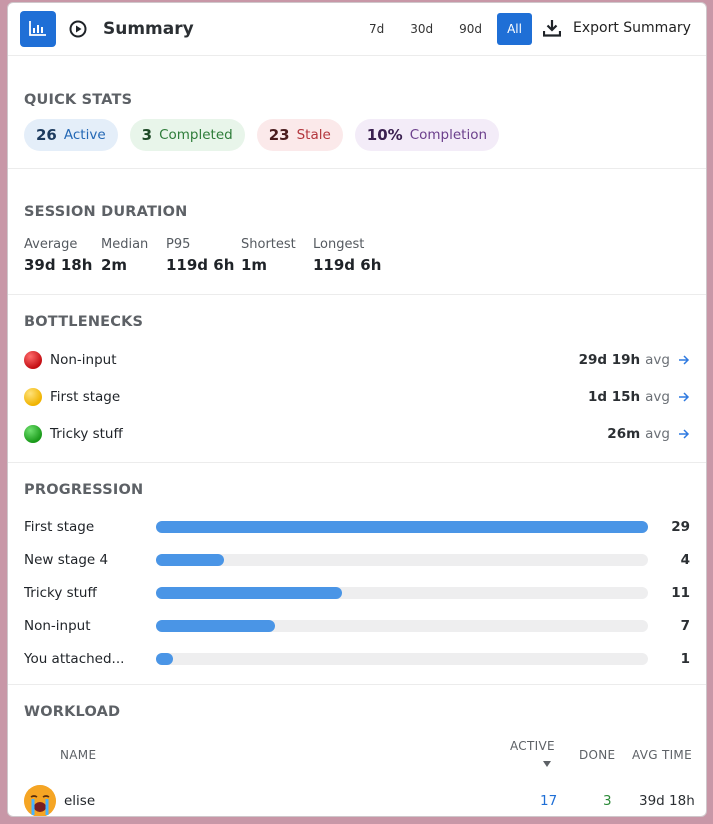 The image size is (713, 824). I want to click on section-title: SESSION DURATION, so click(106, 212).